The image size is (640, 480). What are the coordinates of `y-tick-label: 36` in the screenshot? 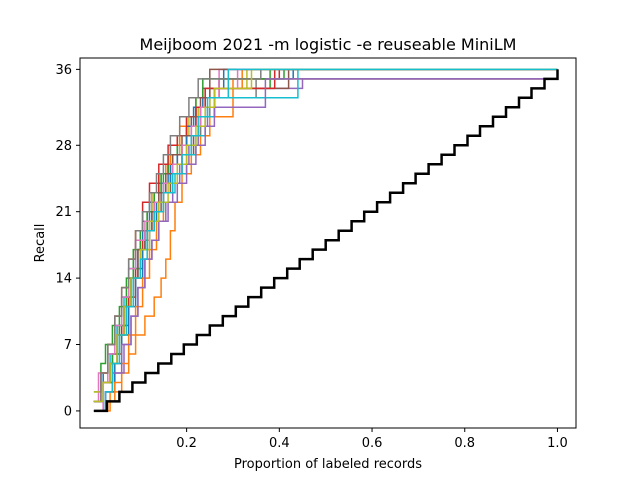 It's located at (63, 70).